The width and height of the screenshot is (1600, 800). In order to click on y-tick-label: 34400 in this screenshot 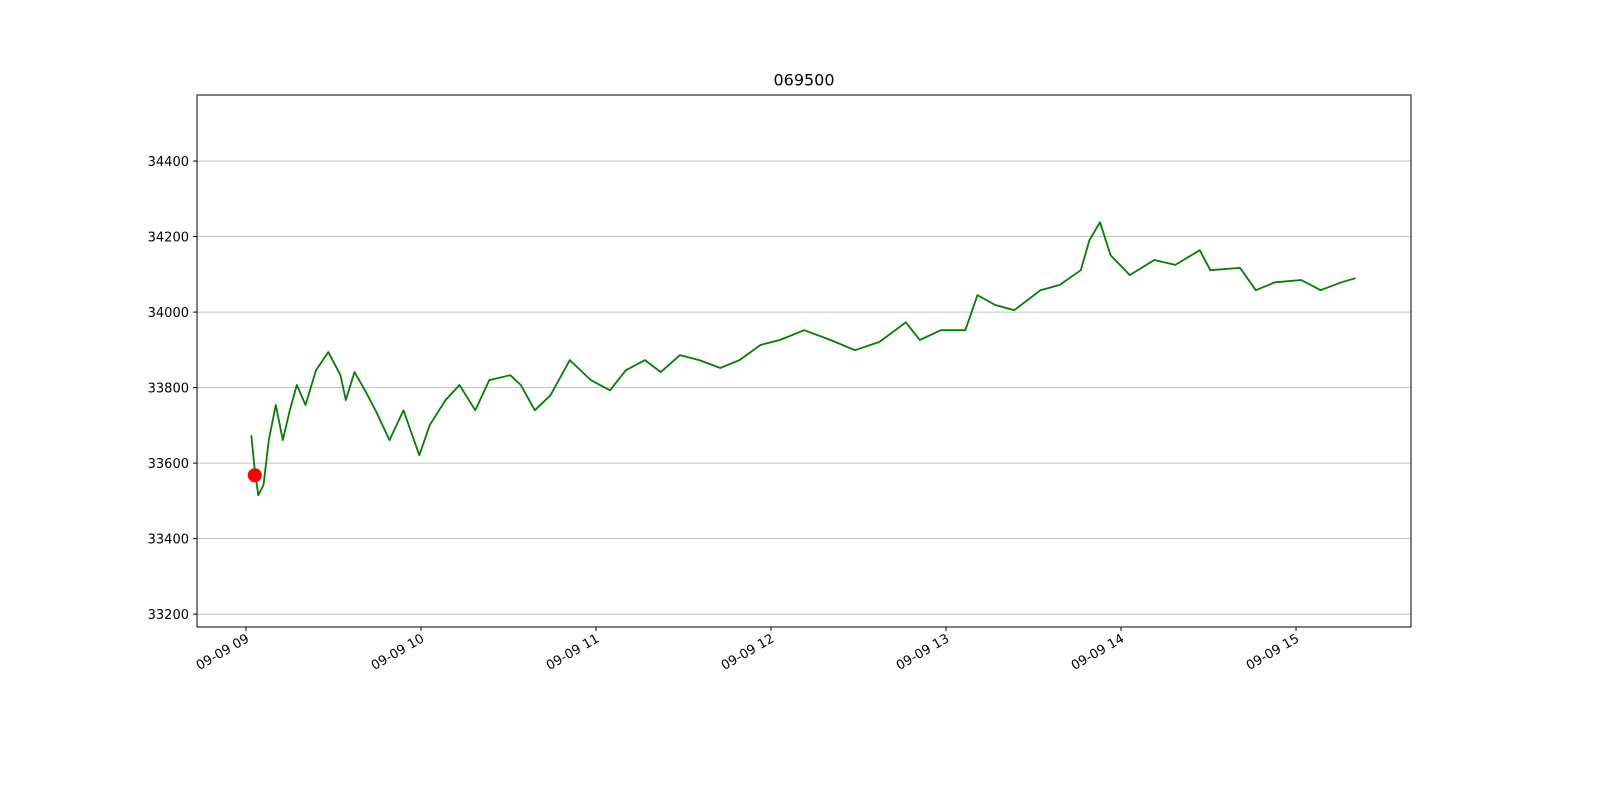, I will do `click(168, 162)`.